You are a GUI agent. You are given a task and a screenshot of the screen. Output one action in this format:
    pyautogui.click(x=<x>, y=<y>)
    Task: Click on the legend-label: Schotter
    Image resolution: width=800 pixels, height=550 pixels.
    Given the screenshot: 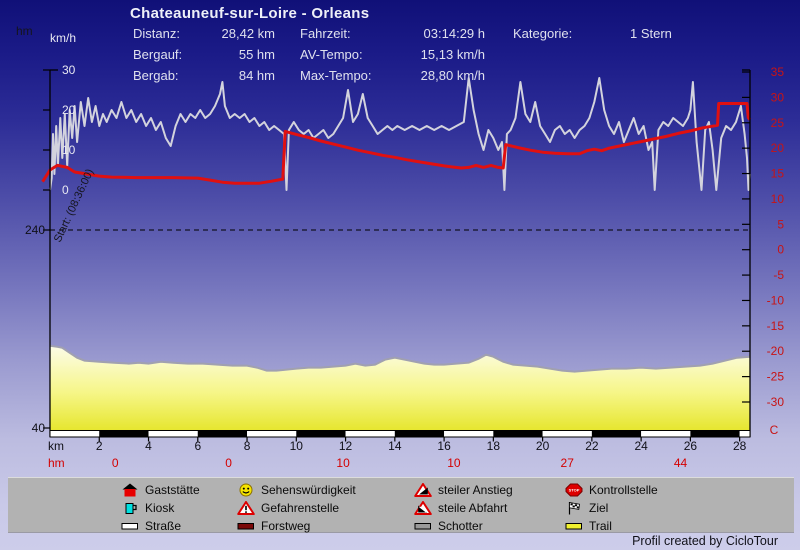 What is the action you would take?
    pyautogui.click(x=460, y=526)
    